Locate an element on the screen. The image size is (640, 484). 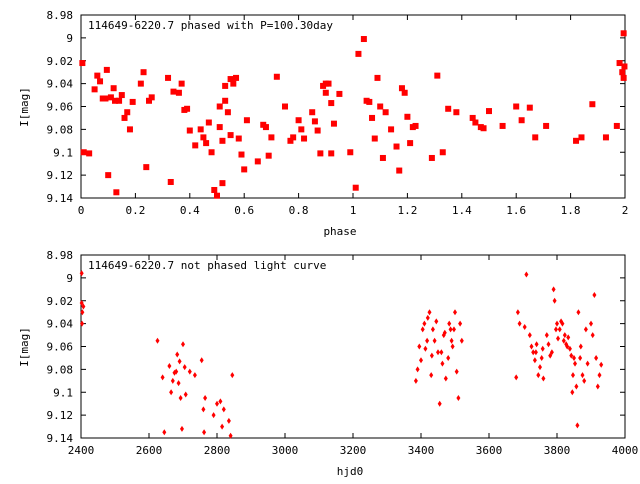
x-tick-label: 1 is located at coordinates (353, 210).